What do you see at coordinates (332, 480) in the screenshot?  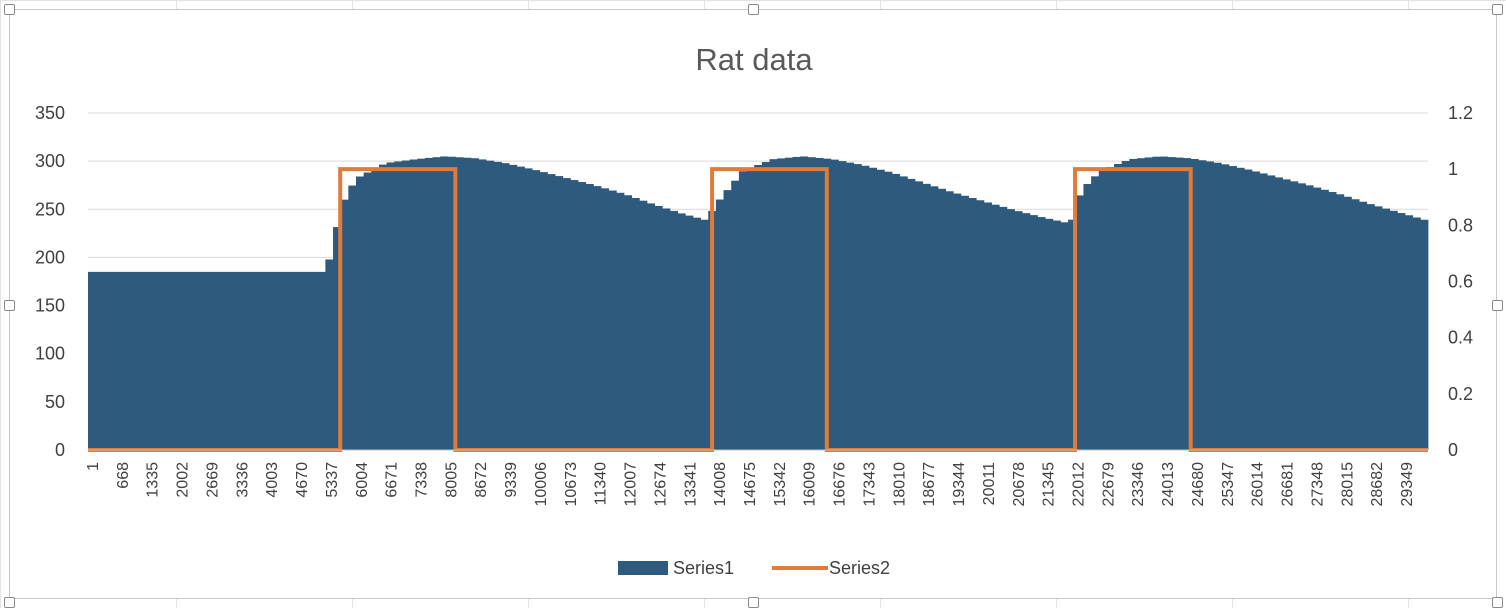 I see `x-tick-label: 5337` at bounding box center [332, 480].